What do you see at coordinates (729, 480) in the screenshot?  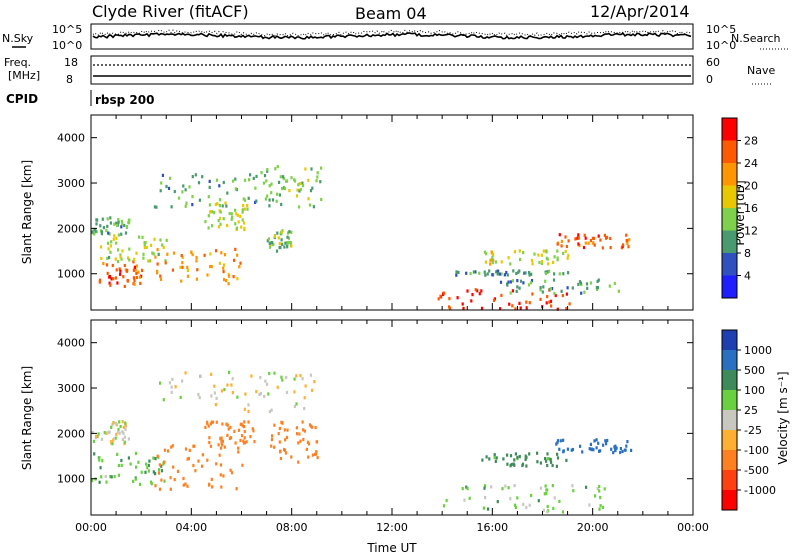 I see `velocity-colorbar-segment` at bounding box center [729, 480].